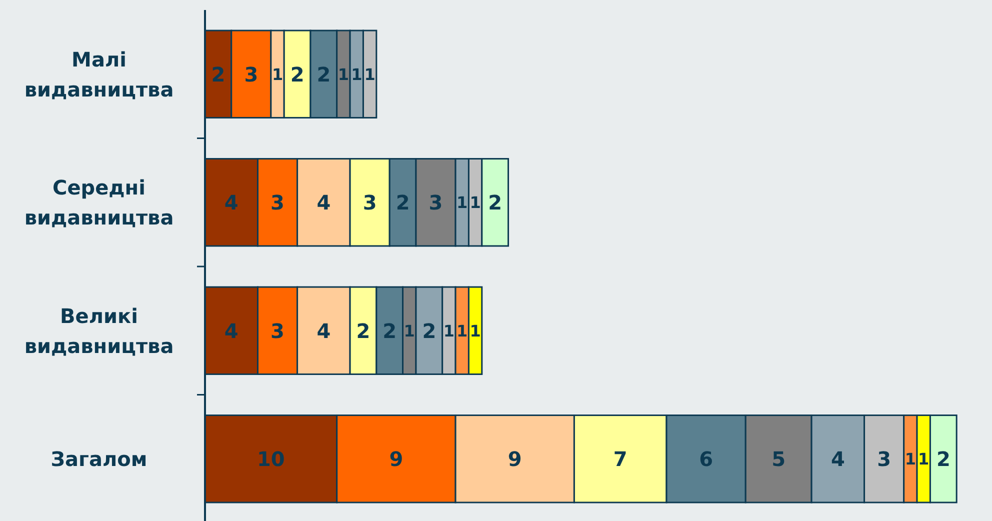 The height and width of the screenshot is (521, 992). What do you see at coordinates (779, 459) in the screenshot?
I see `data-label: 5` at bounding box center [779, 459].